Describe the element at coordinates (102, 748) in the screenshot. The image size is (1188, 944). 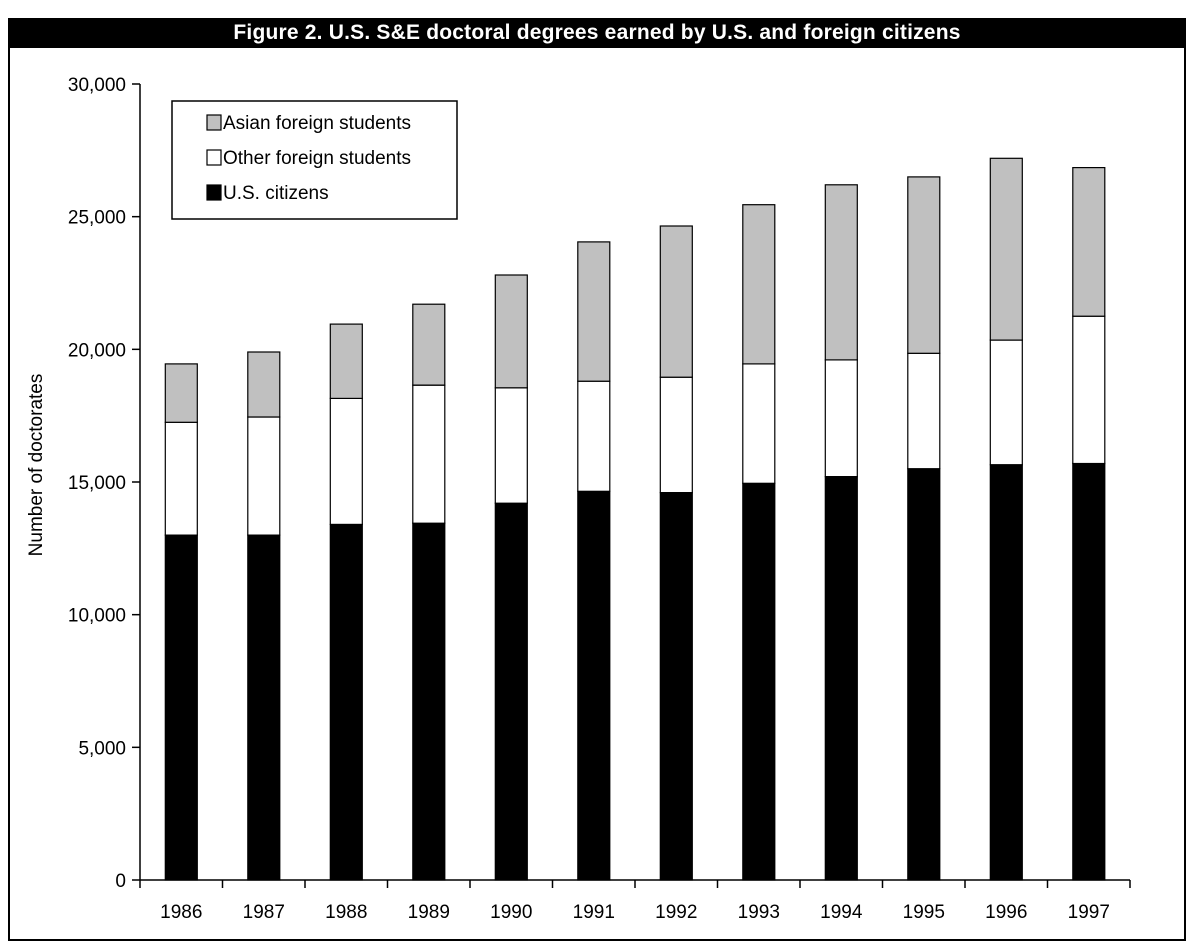
I see `y-tick-label: 5,000` at that location.